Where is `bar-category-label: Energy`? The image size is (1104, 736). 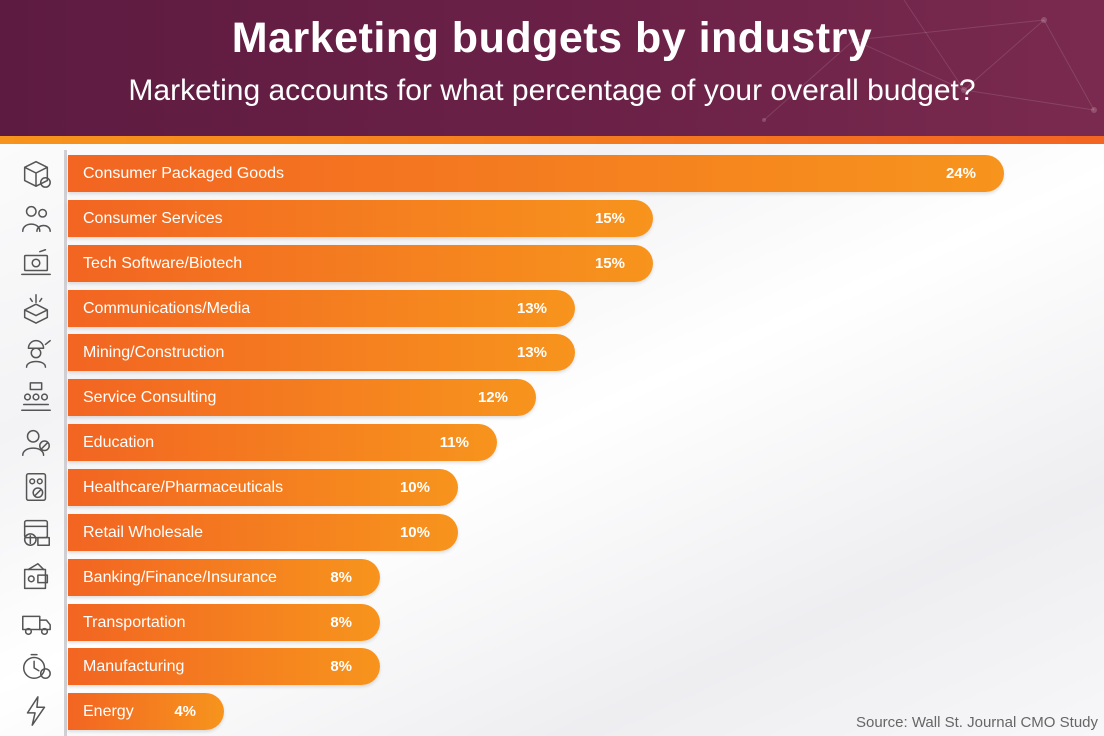 bar-category-label: Energy is located at coordinates (108, 712).